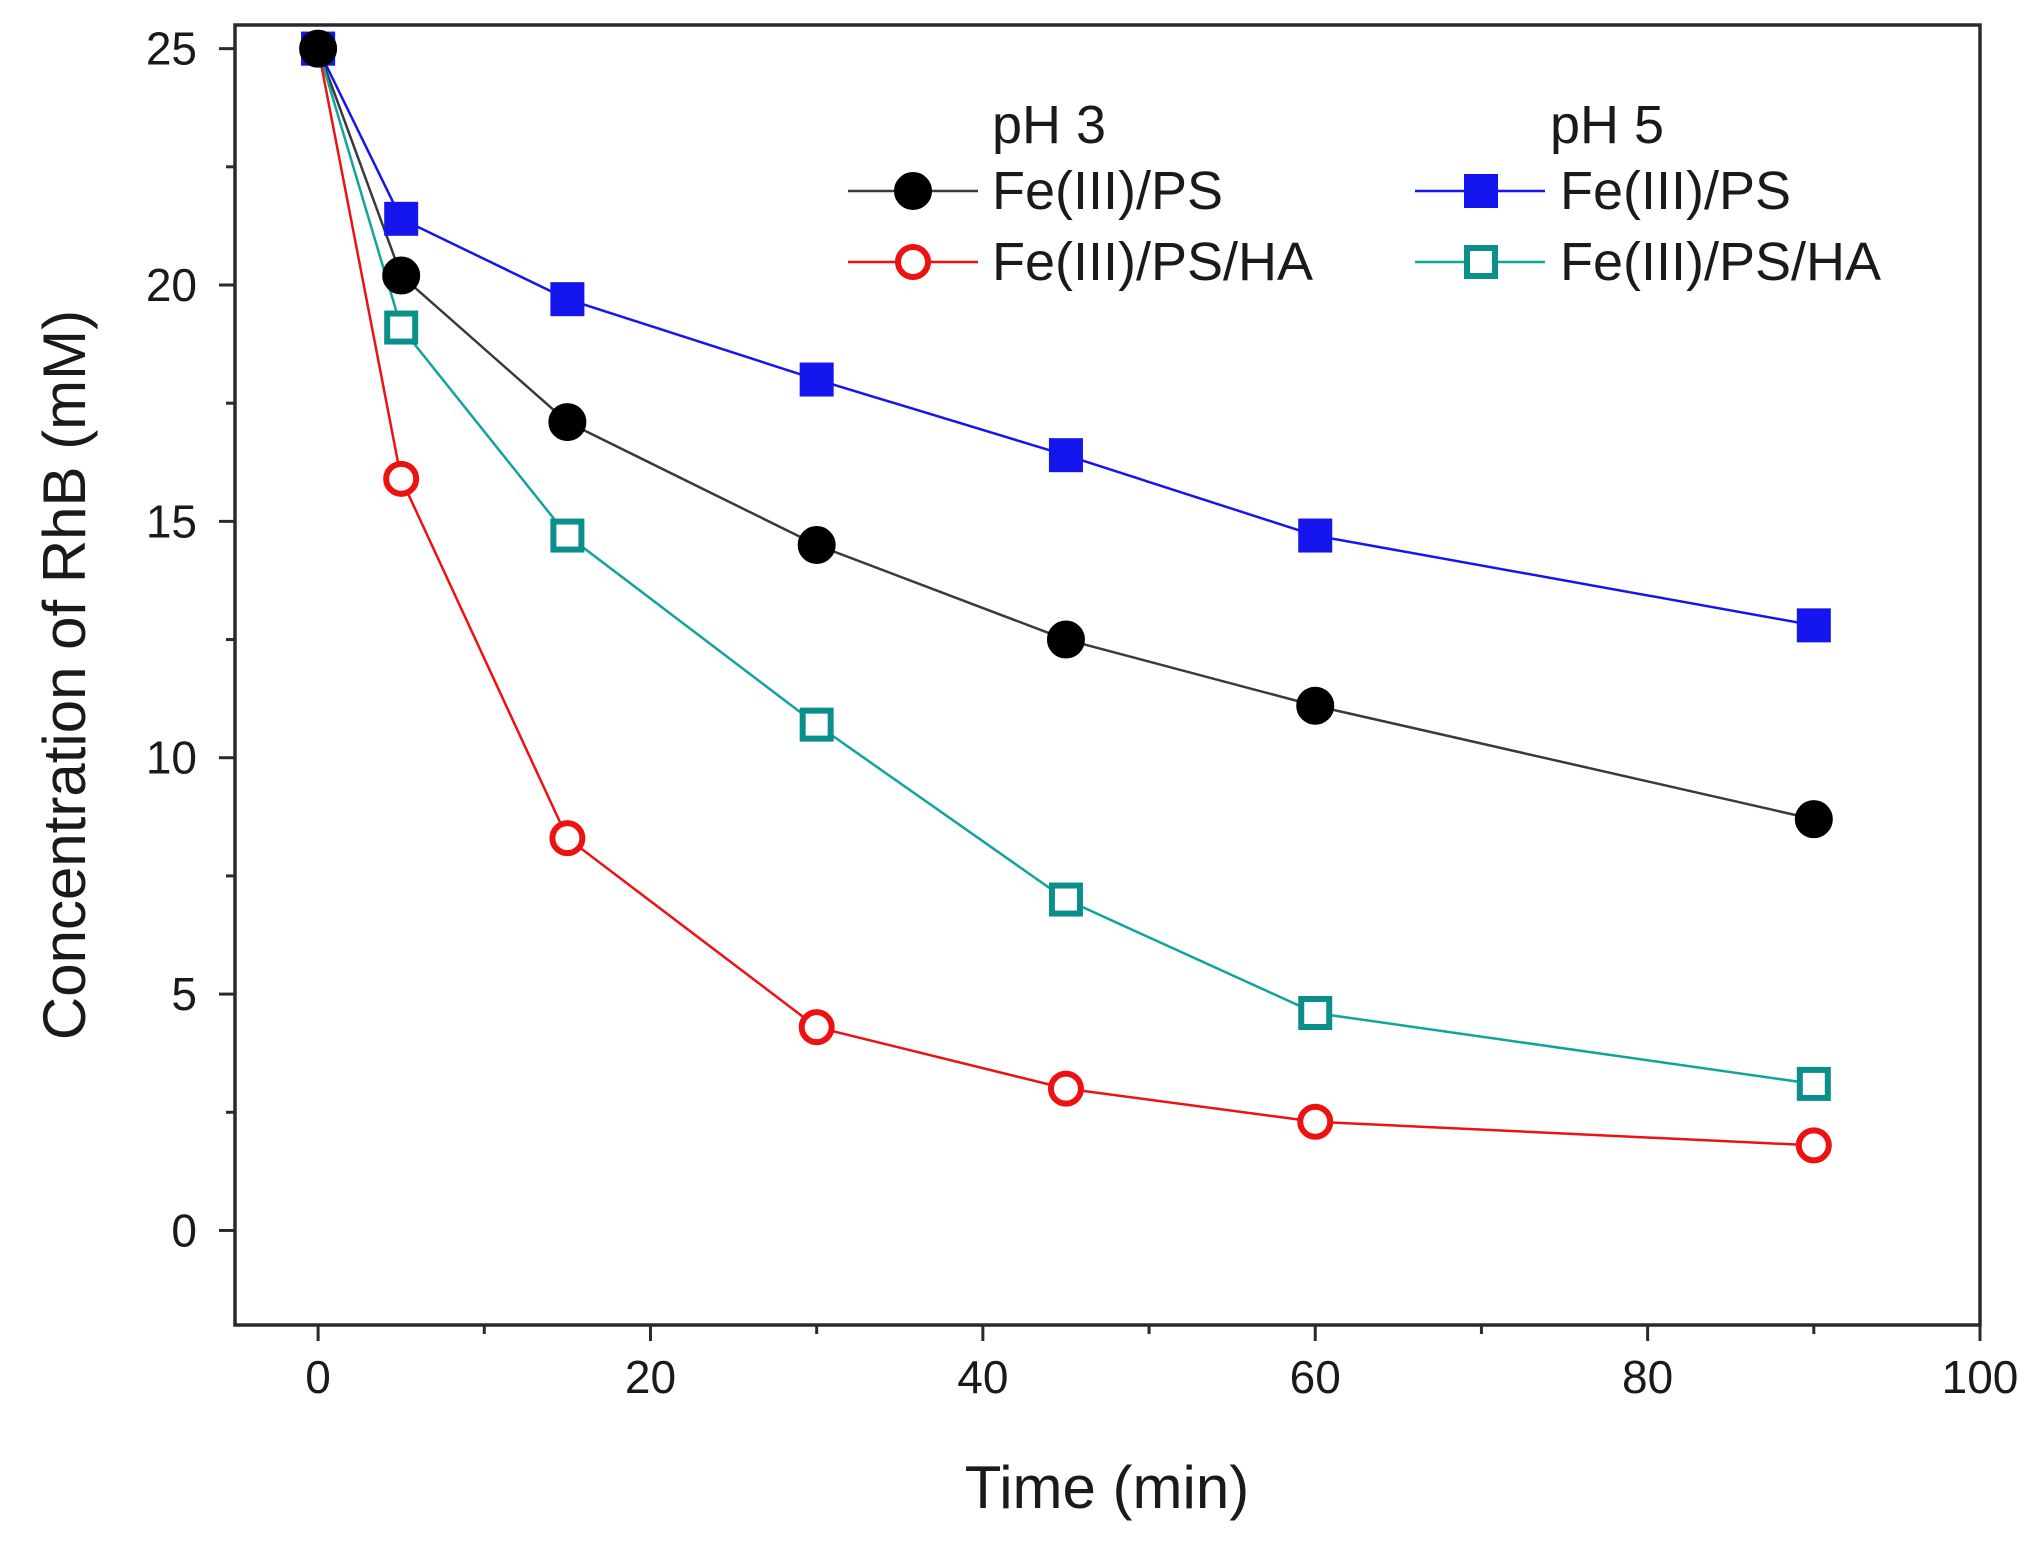 The height and width of the screenshot is (1544, 2040). I want to click on x-tick-label: 40, so click(982, 1377).